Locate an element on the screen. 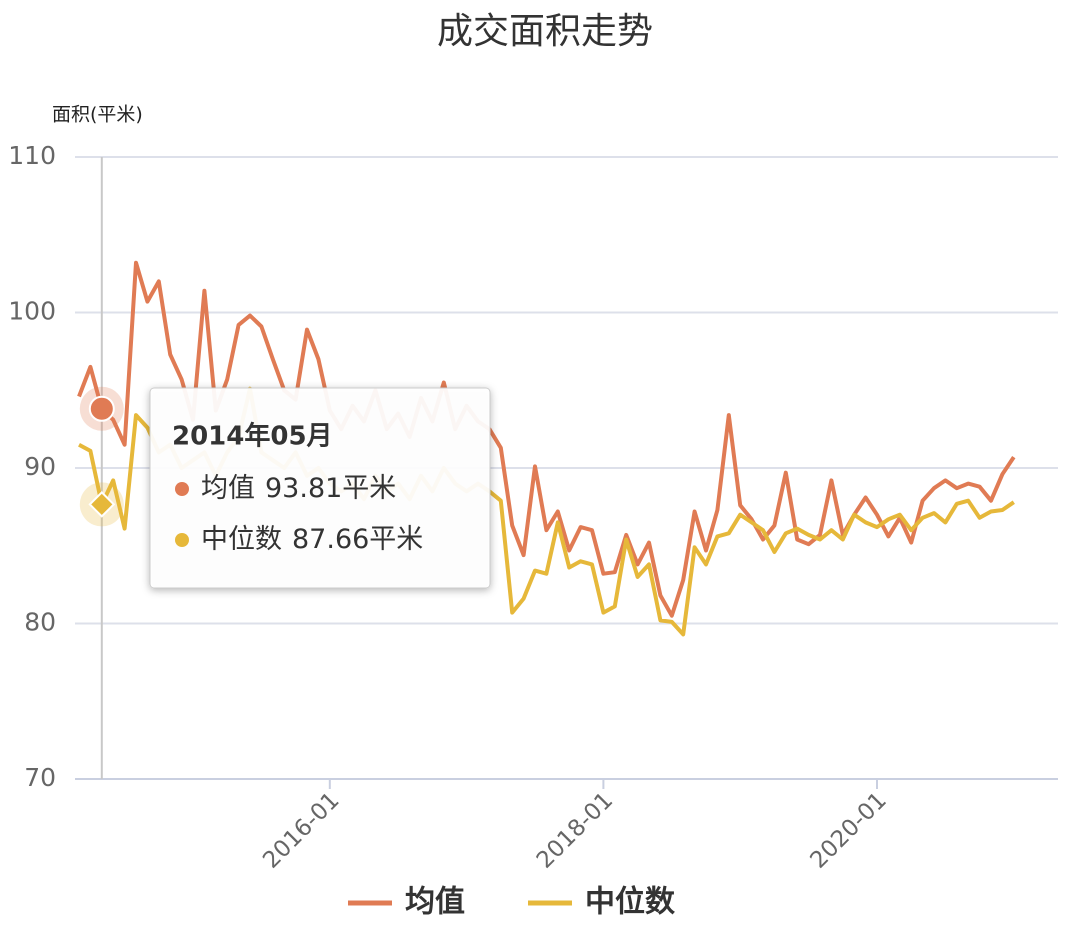 The width and height of the screenshot is (1080, 932). y-tick-label: 110 is located at coordinates (32, 155).